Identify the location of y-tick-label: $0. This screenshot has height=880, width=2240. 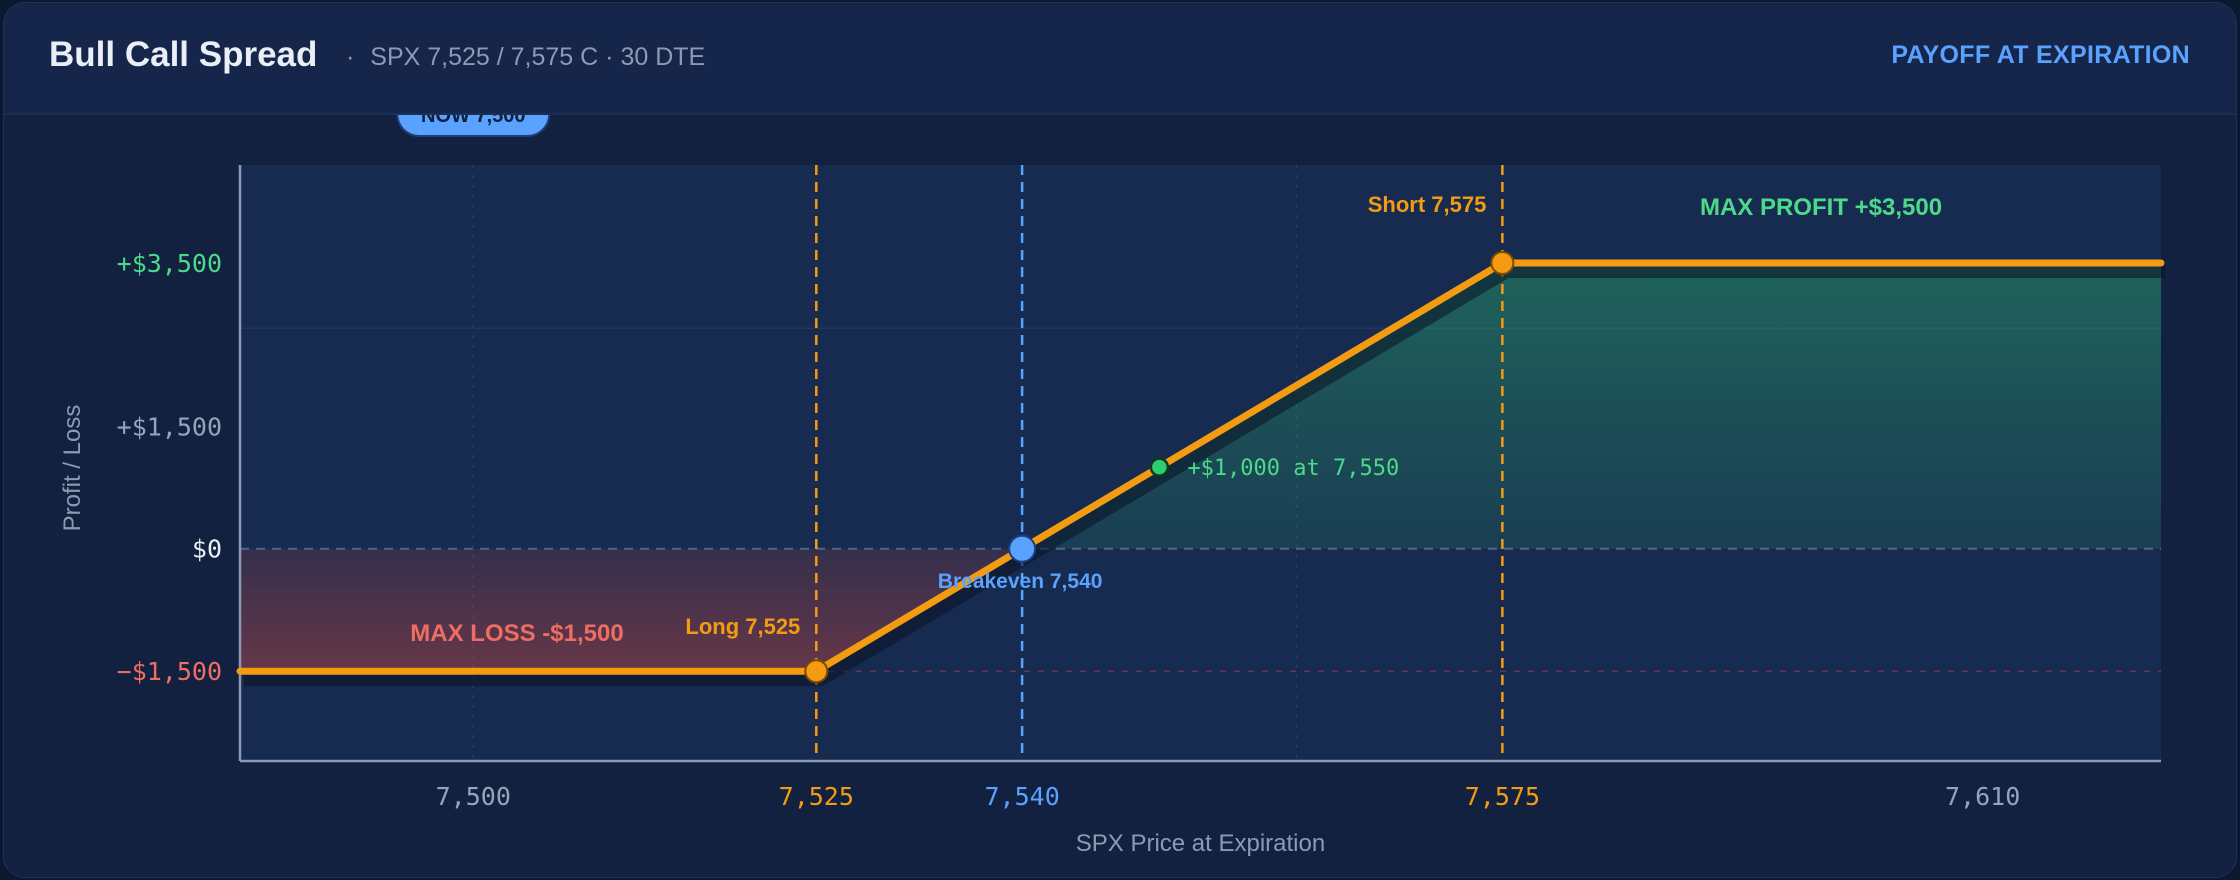
(207, 549).